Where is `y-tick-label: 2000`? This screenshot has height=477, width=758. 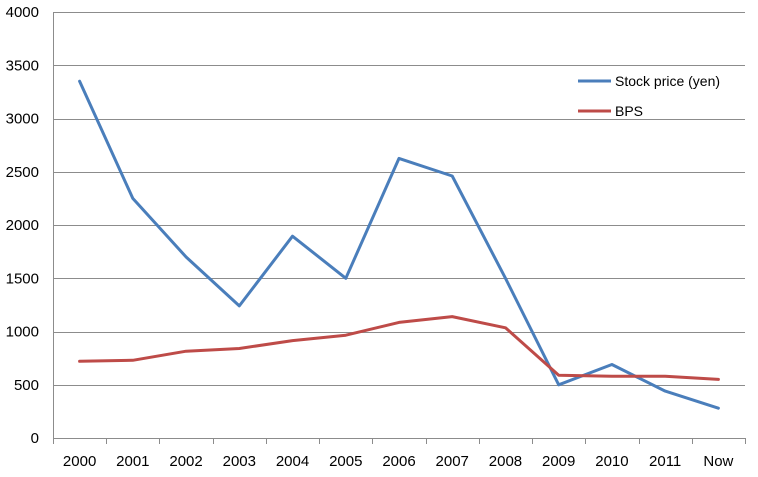
y-tick-label: 2000 is located at coordinates (22, 225).